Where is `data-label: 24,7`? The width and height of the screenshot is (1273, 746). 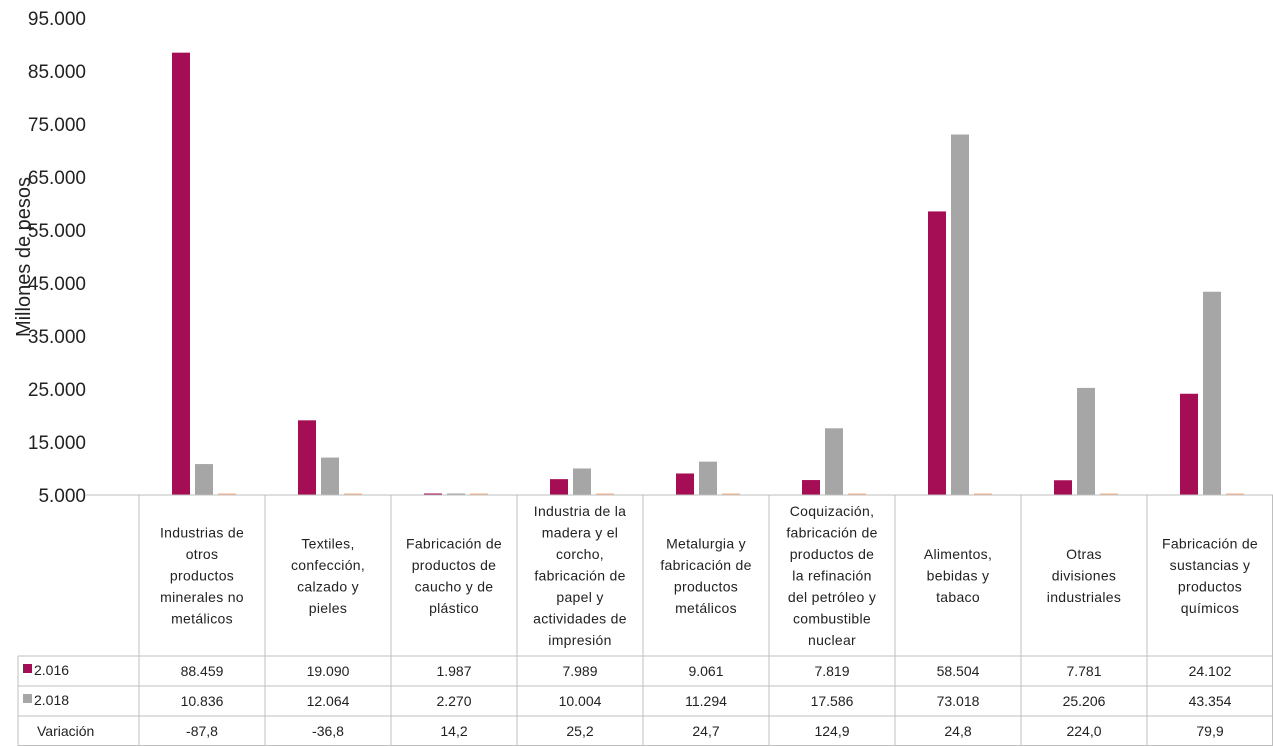
data-label: 24,7 is located at coordinates (705, 731).